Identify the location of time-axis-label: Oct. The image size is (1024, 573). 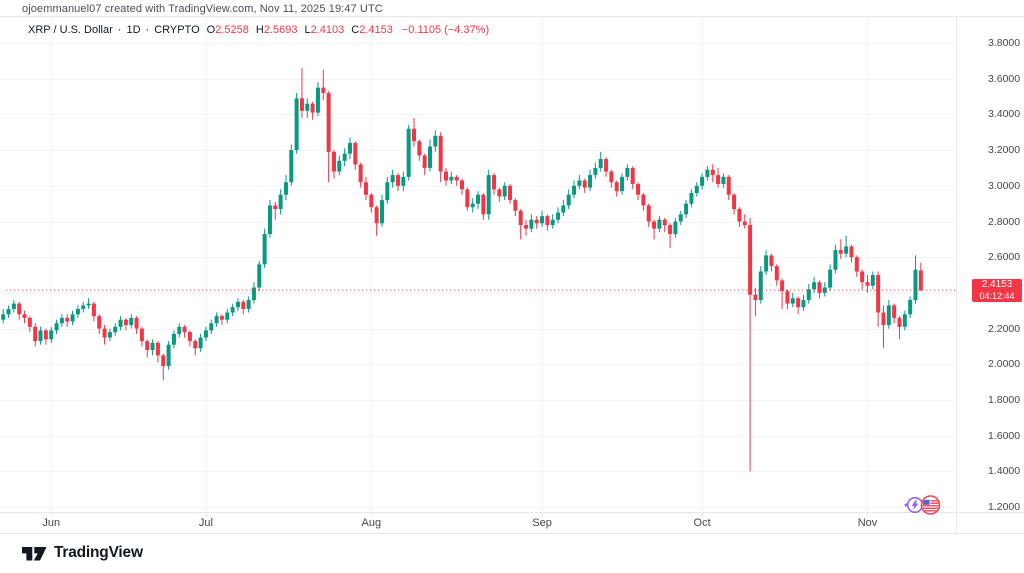
(702, 523).